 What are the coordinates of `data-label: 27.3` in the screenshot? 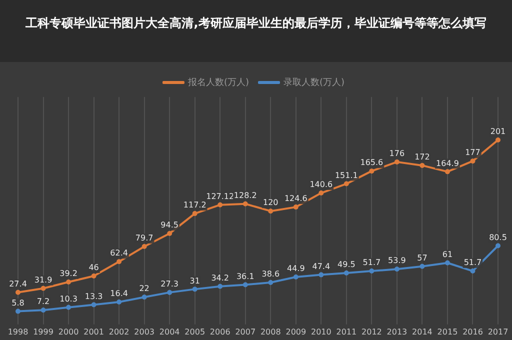 It's located at (169, 284).